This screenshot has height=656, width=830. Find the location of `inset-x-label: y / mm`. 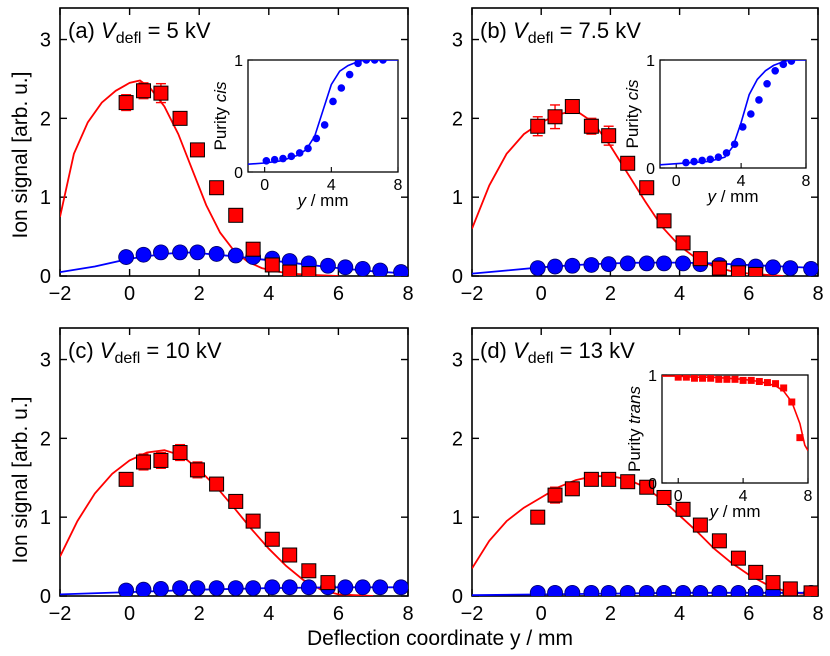

inset-x-label: y / mm is located at coordinates (733, 196).